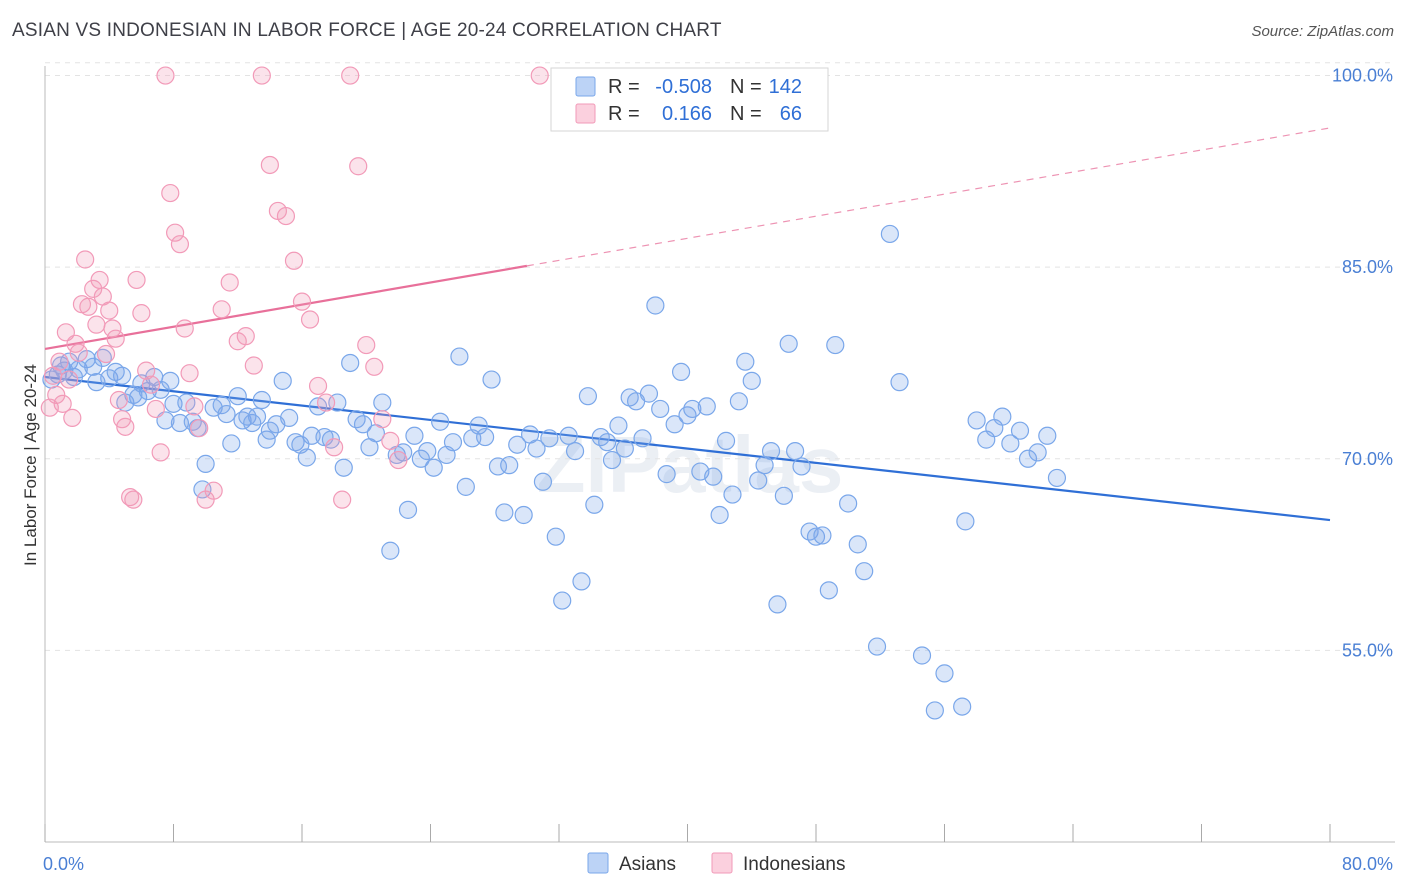 The height and width of the screenshot is (892, 1406). I want to click on legend-swatch-indonesians, so click(585, 113).